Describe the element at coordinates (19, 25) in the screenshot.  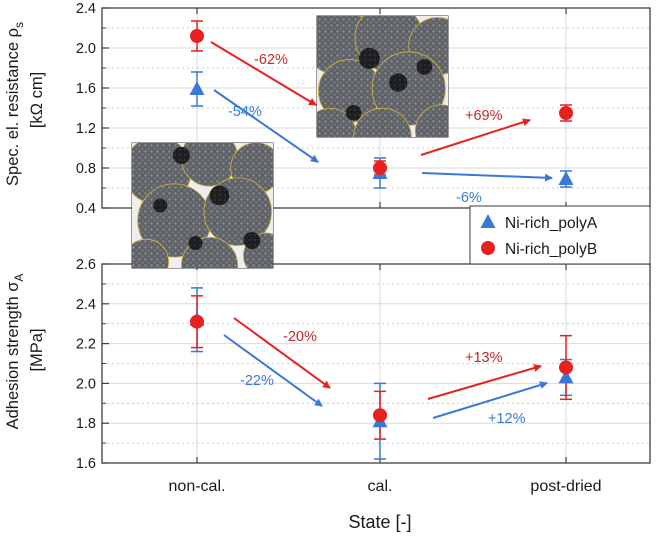
I see `resistance-ylabel-subscript: s` at that location.